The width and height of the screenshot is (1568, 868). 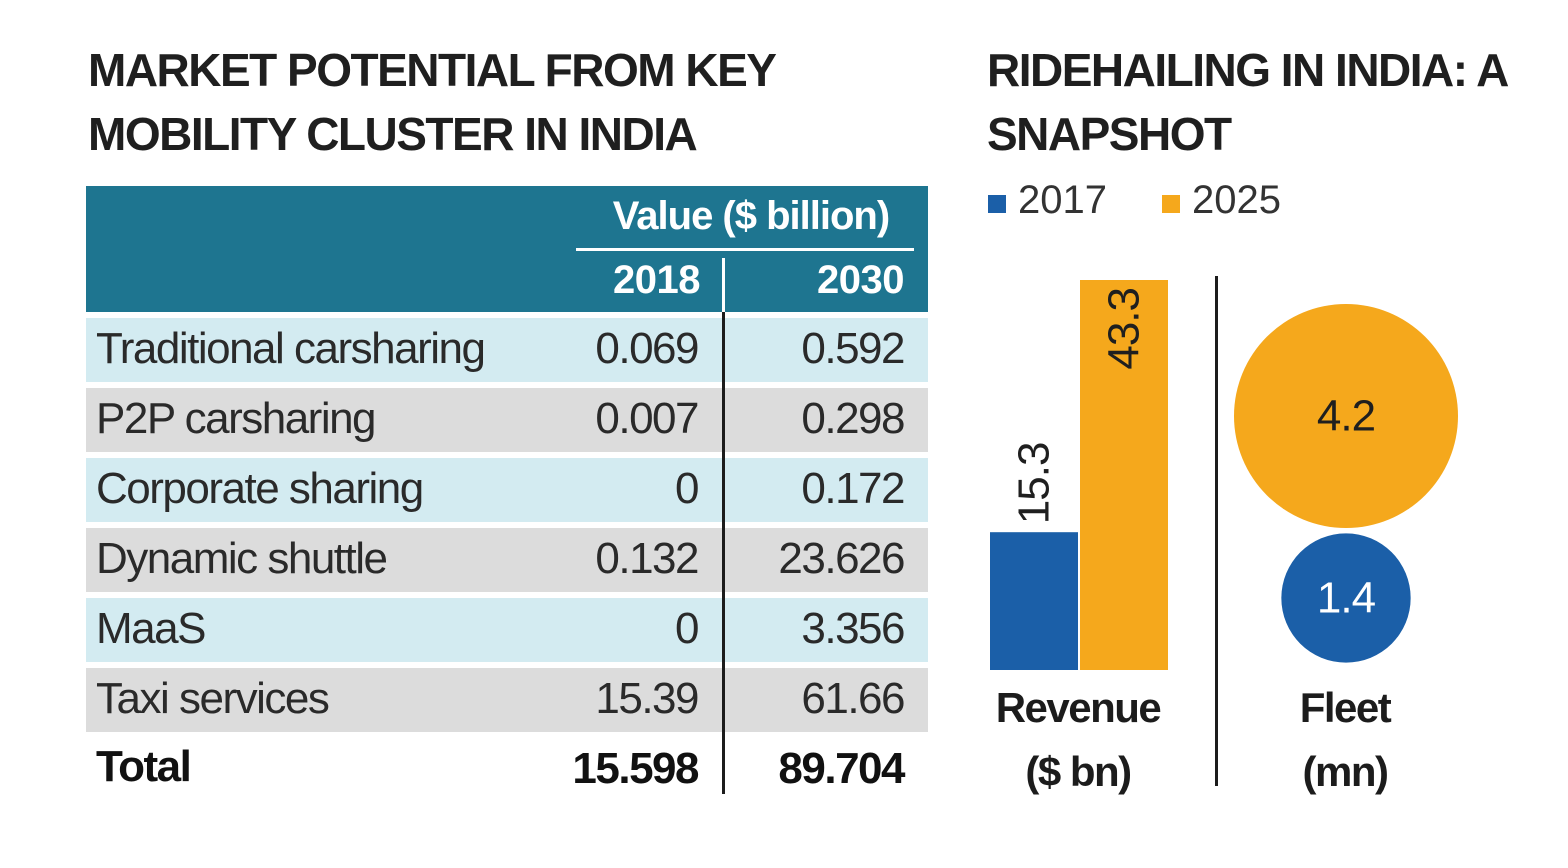 What do you see at coordinates (260, 488) in the screenshot?
I see `row-category: Corporate sharing` at bounding box center [260, 488].